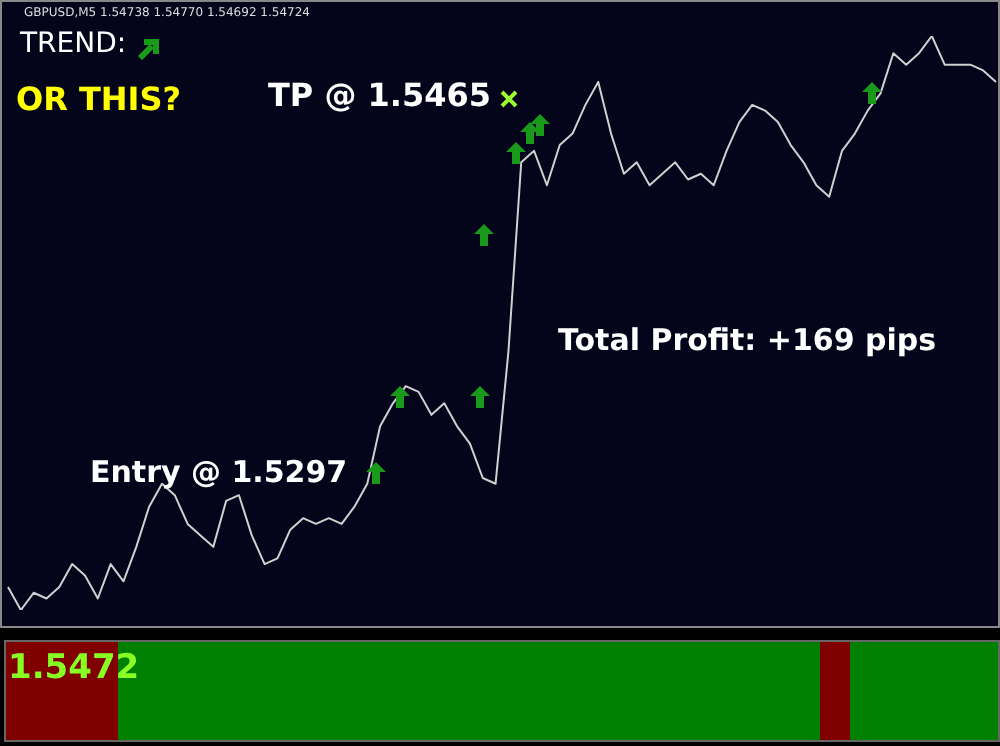 The image size is (1000, 746). Describe the element at coordinates (747, 340) in the screenshot. I see `annotation: Total Profit: +169 pips` at that location.